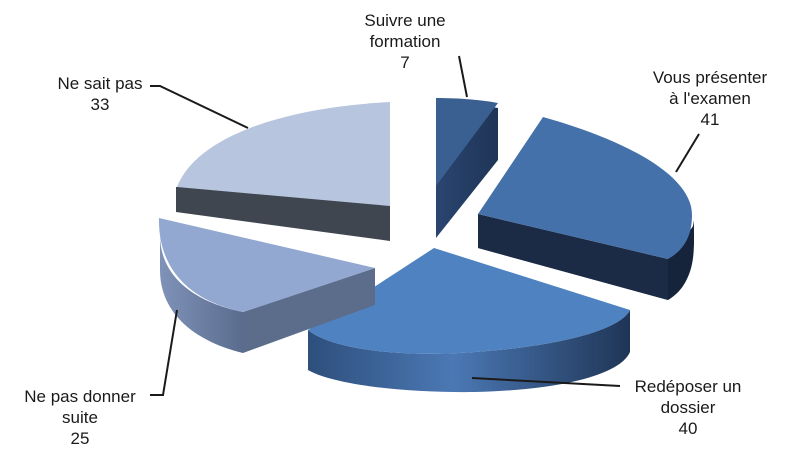 The height and width of the screenshot is (455, 793). Describe the element at coordinates (266, 265) in the screenshot. I see `slice-nepas-top` at that location.